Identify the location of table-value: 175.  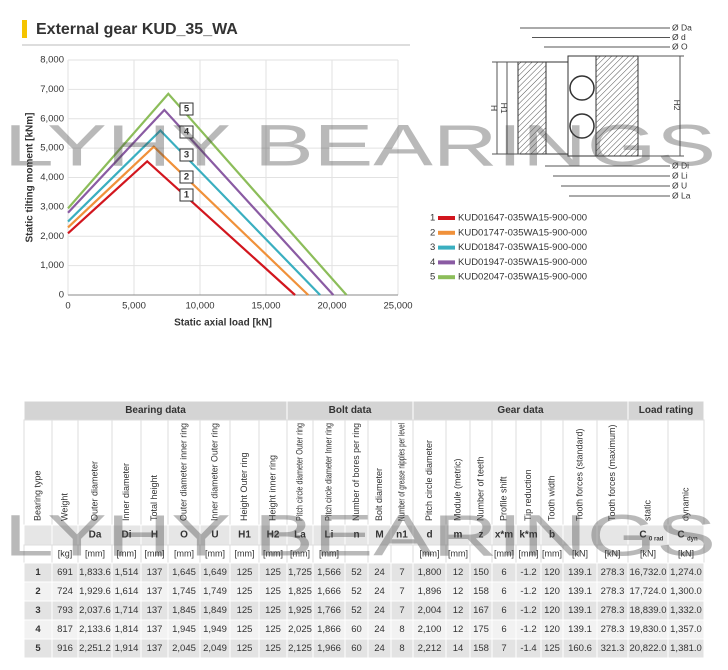
(481, 629).